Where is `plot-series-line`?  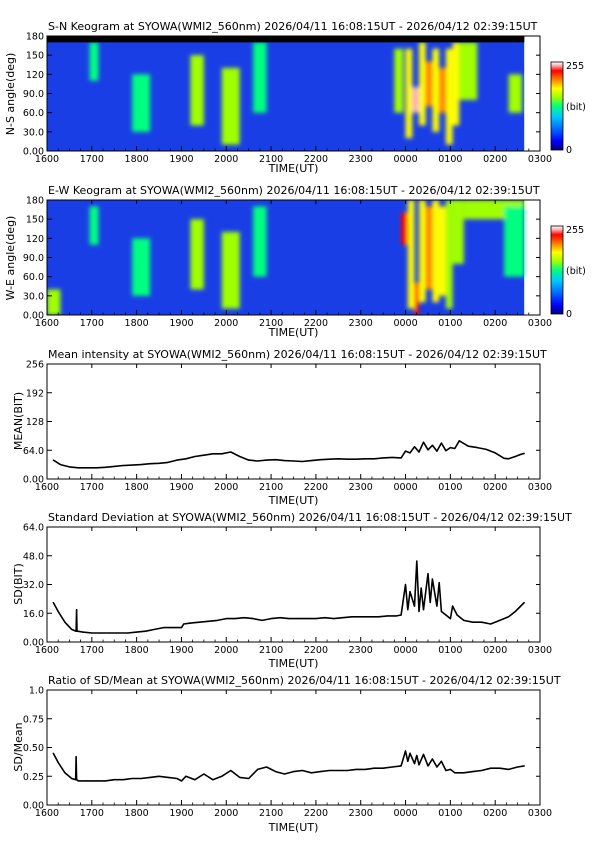
plot-series-line is located at coordinates (288, 454).